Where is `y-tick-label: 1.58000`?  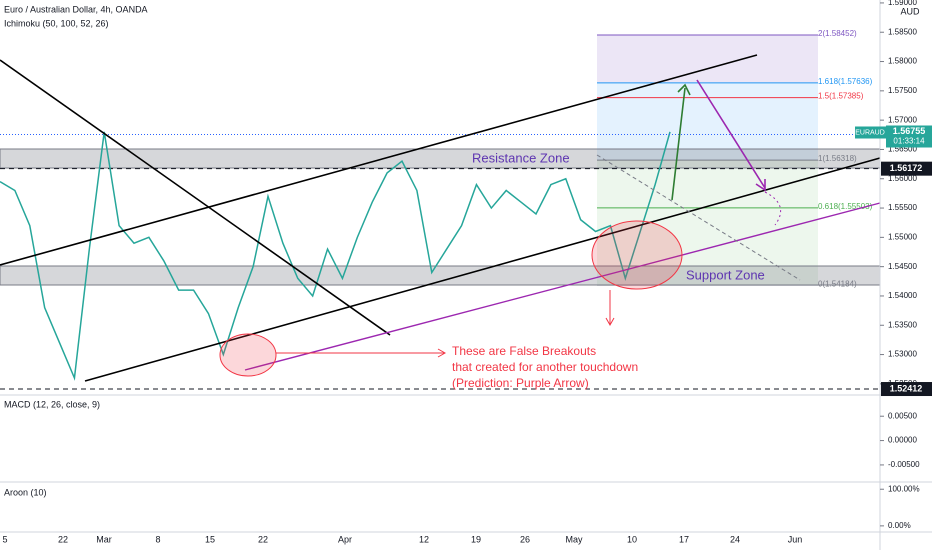
y-tick-label: 1.58000 is located at coordinates (902, 61).